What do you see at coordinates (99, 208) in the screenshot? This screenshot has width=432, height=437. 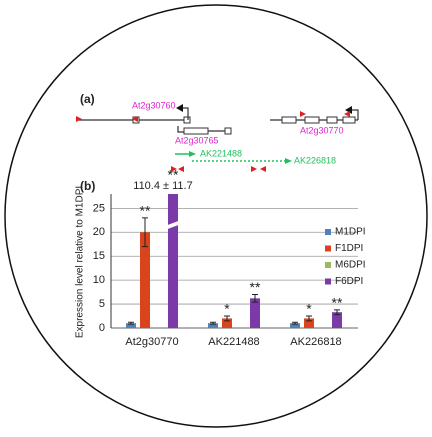 I see `y-tick-label: 25` at bounding box center [99, 208].